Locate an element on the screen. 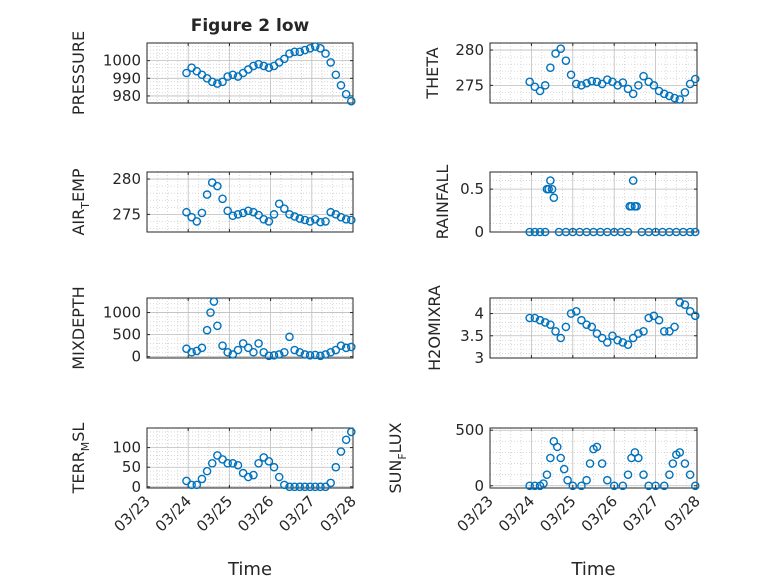 The height and width of the screenshot is (583, 778). y-axis-label-subscript: M is located at coordinates (85, 447).